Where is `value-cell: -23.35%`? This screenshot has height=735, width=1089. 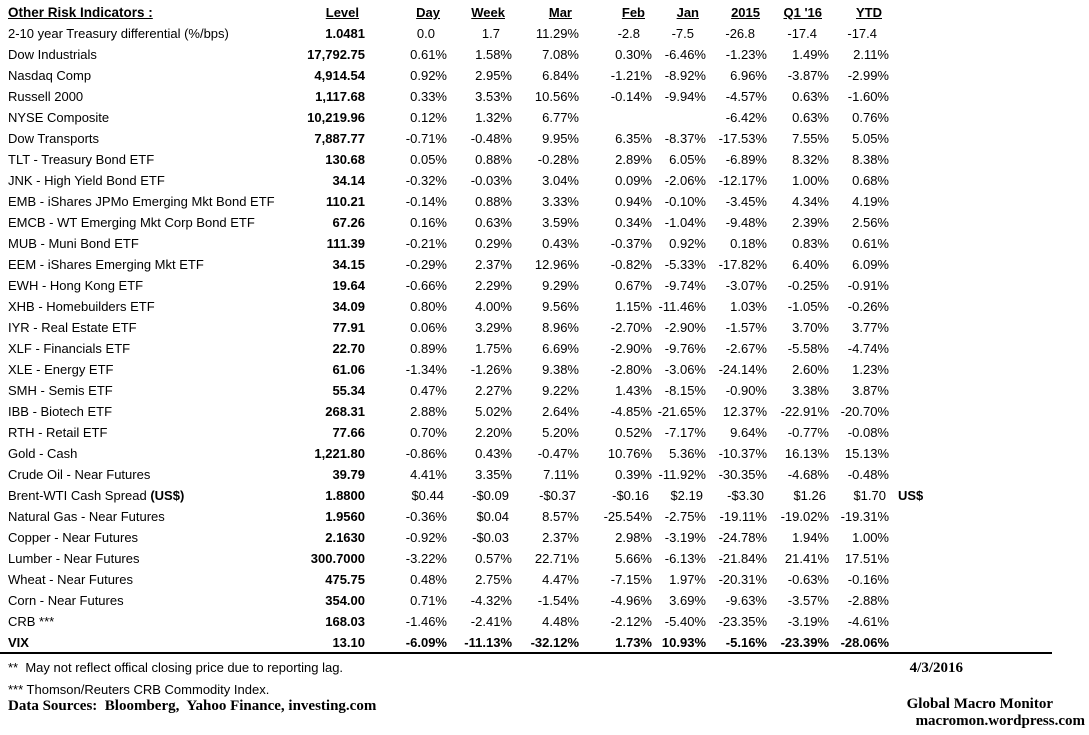
value-cell: -23.35% is located at coordinates (742, 621).